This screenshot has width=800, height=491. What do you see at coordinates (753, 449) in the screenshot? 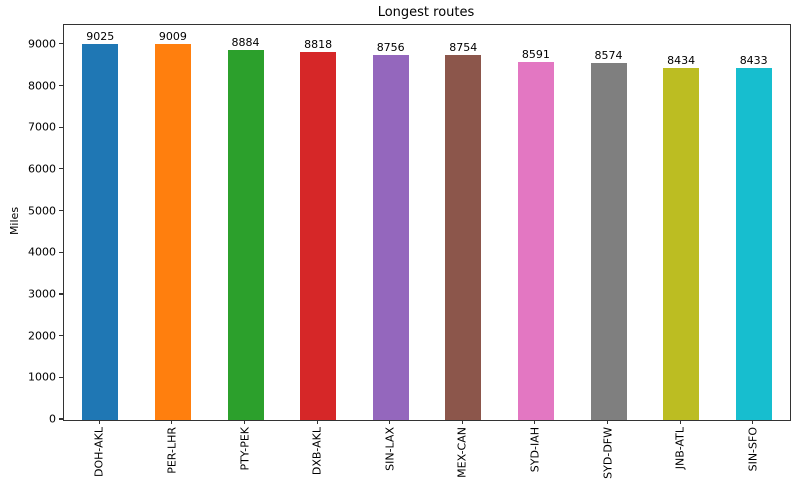
I see `x-tick-label: SIN-SFO` at bounding box center [753, 449].